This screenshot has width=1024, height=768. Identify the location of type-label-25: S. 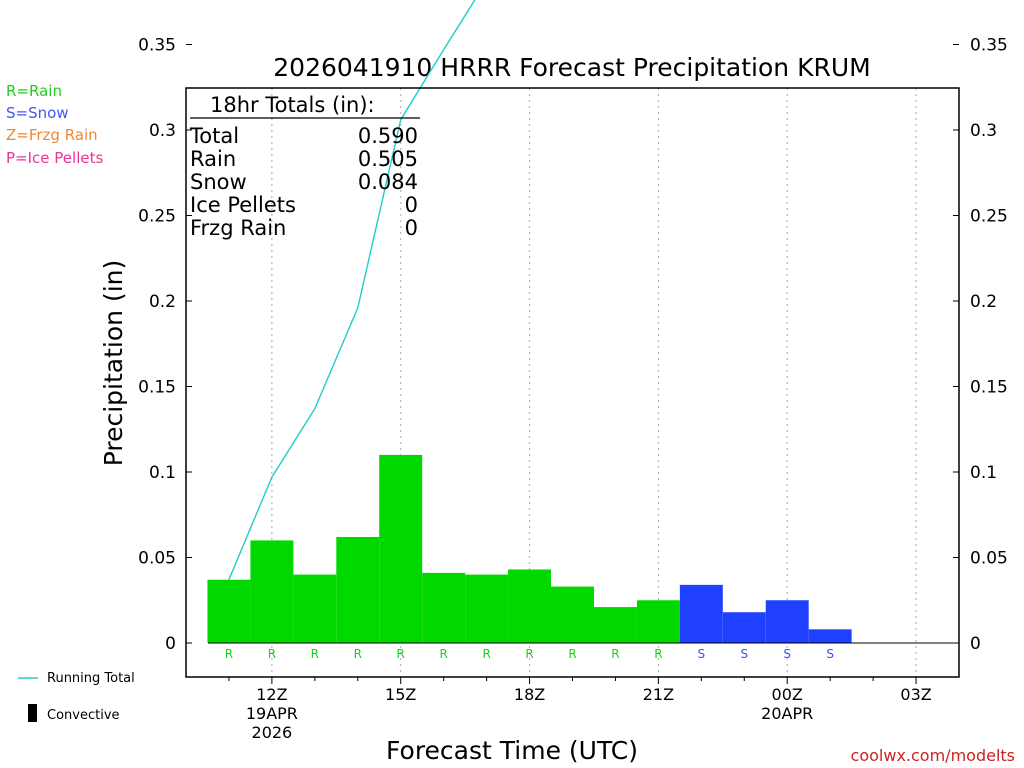
(830, 654).